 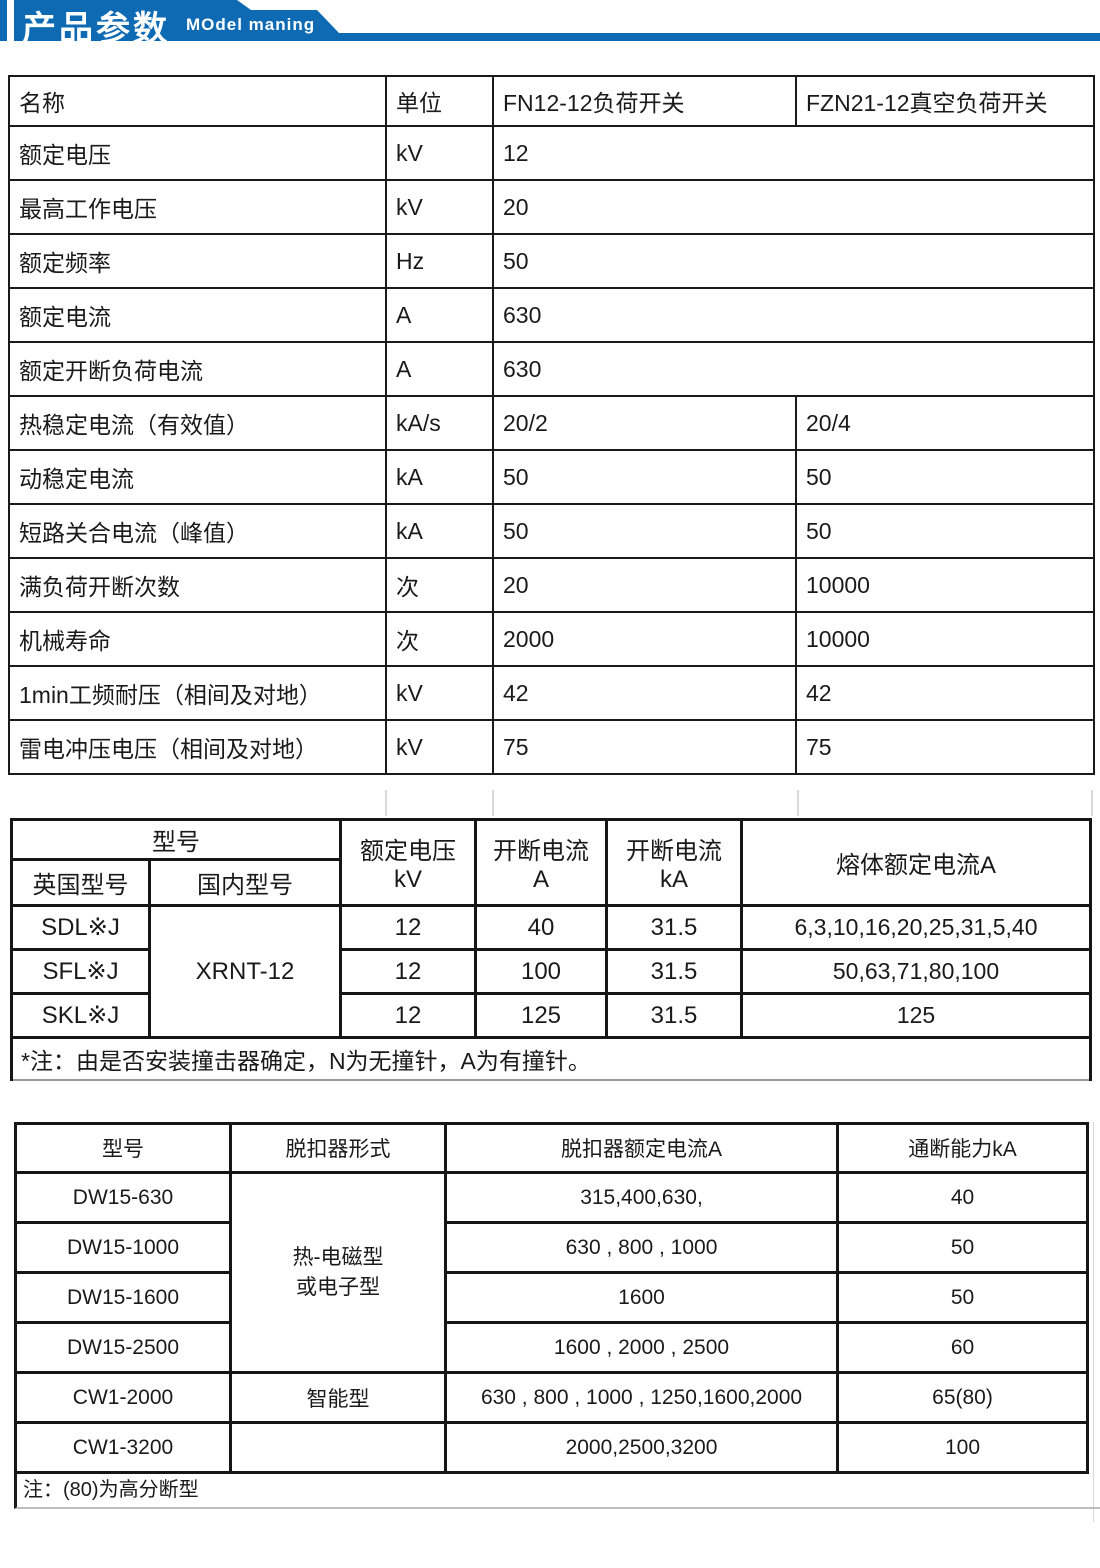 What do you see at coordinates (197, 153) in the screenshot?
I see `param-name-cell: 额定电压` at bounding box center [197, 153].